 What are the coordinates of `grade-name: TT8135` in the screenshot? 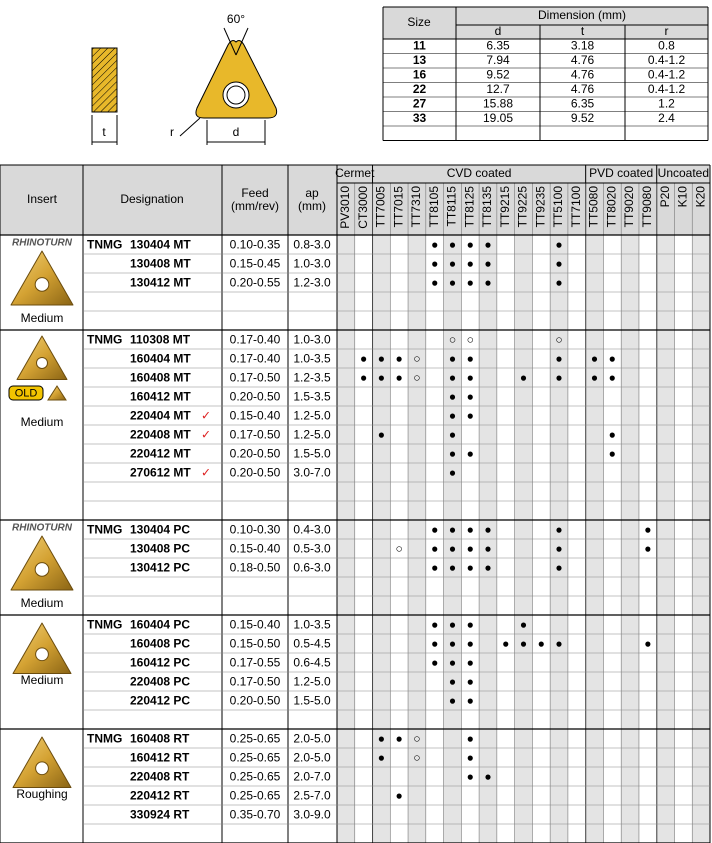 It's located at (487, 207).